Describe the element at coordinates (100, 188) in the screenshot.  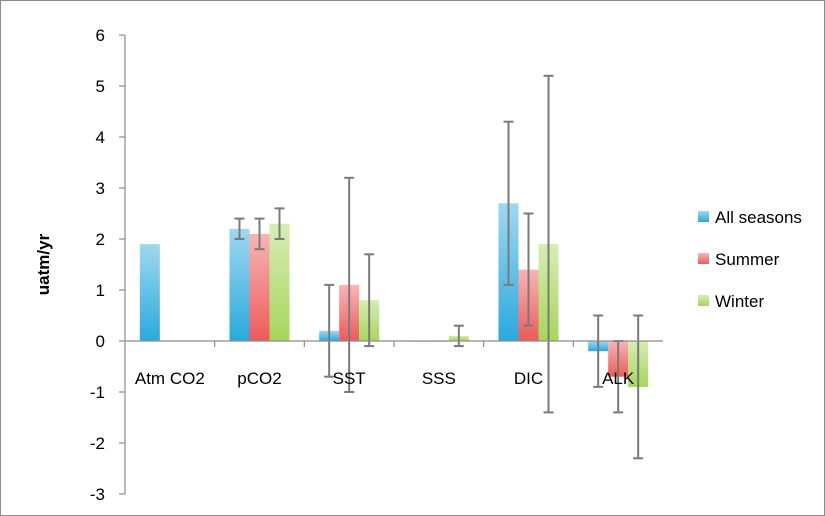
I see `y-tick-label: 3` at that location.